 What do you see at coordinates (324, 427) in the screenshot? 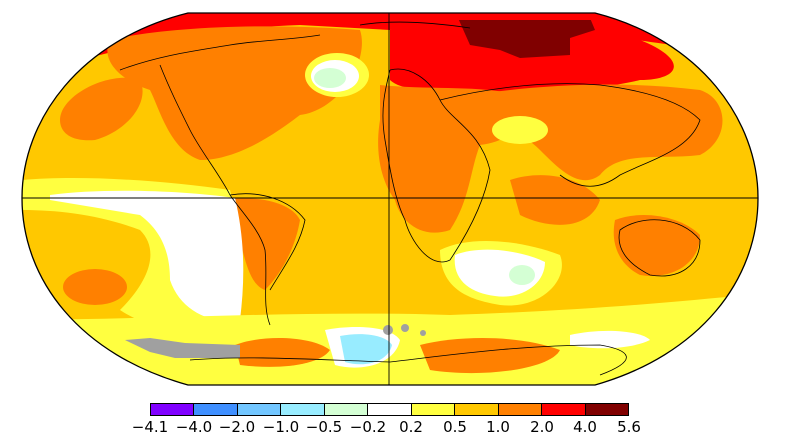
I see `colorbar-tick: −0.5` at bounding box center [324, 427].